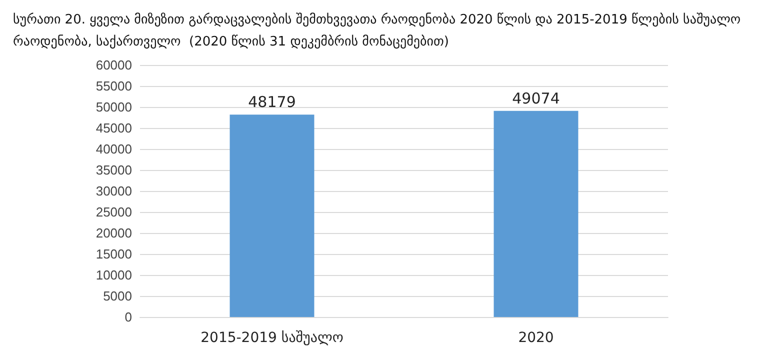  What do you see at coordinates (114, 65) in the screenshot?
I see `y-tick-label: 60000` at bounding box center [114, 65].